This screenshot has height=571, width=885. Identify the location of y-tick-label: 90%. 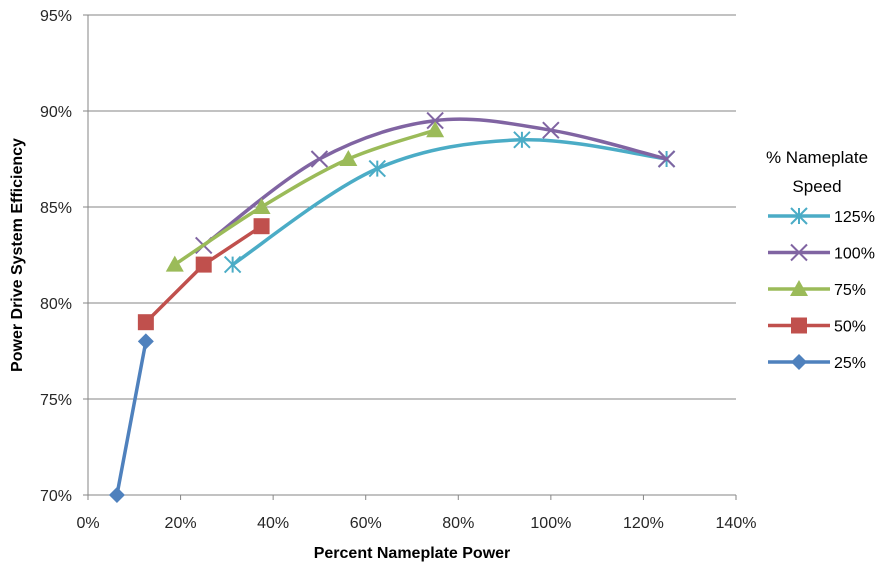
(56, 112).